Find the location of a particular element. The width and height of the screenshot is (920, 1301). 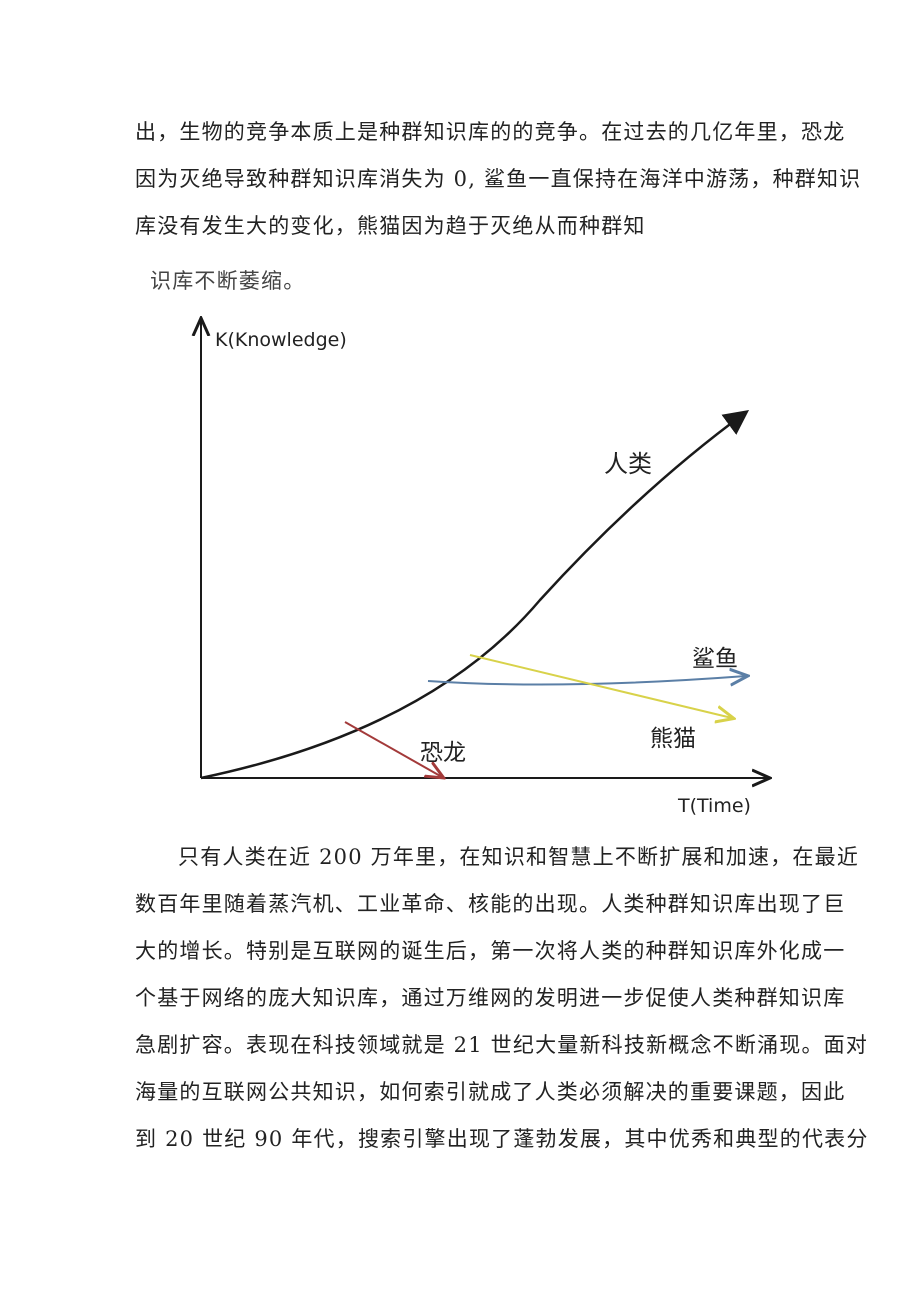

label-dinosaur: 恐龙 is located at coordinates (443, 753).